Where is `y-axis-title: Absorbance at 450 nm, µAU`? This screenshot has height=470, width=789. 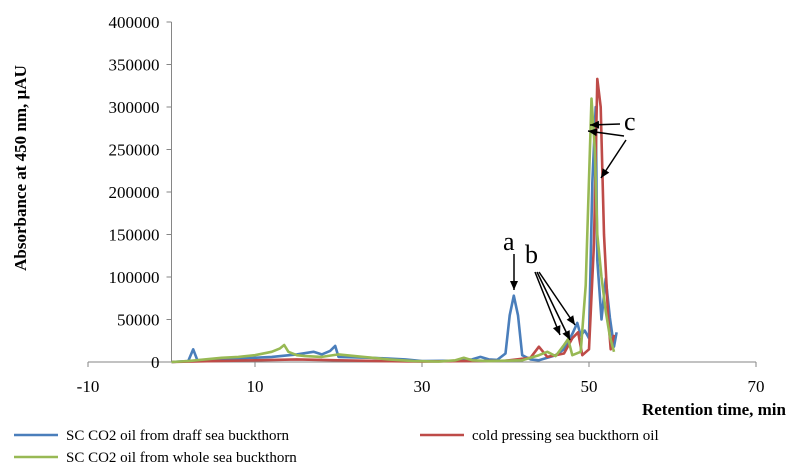 y-axis-title: Absorbance at 450 nm, µAU is located at coordinates (20, 168).